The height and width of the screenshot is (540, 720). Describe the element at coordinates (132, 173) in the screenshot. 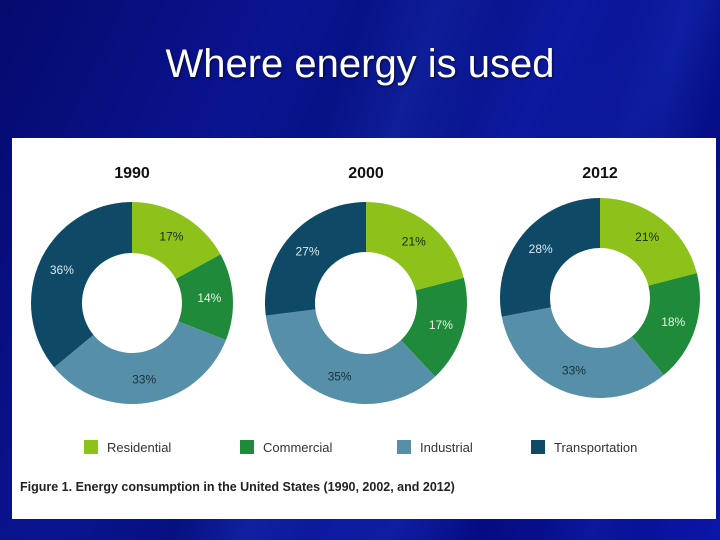

I see `donut-year-label: 1990` at that location.